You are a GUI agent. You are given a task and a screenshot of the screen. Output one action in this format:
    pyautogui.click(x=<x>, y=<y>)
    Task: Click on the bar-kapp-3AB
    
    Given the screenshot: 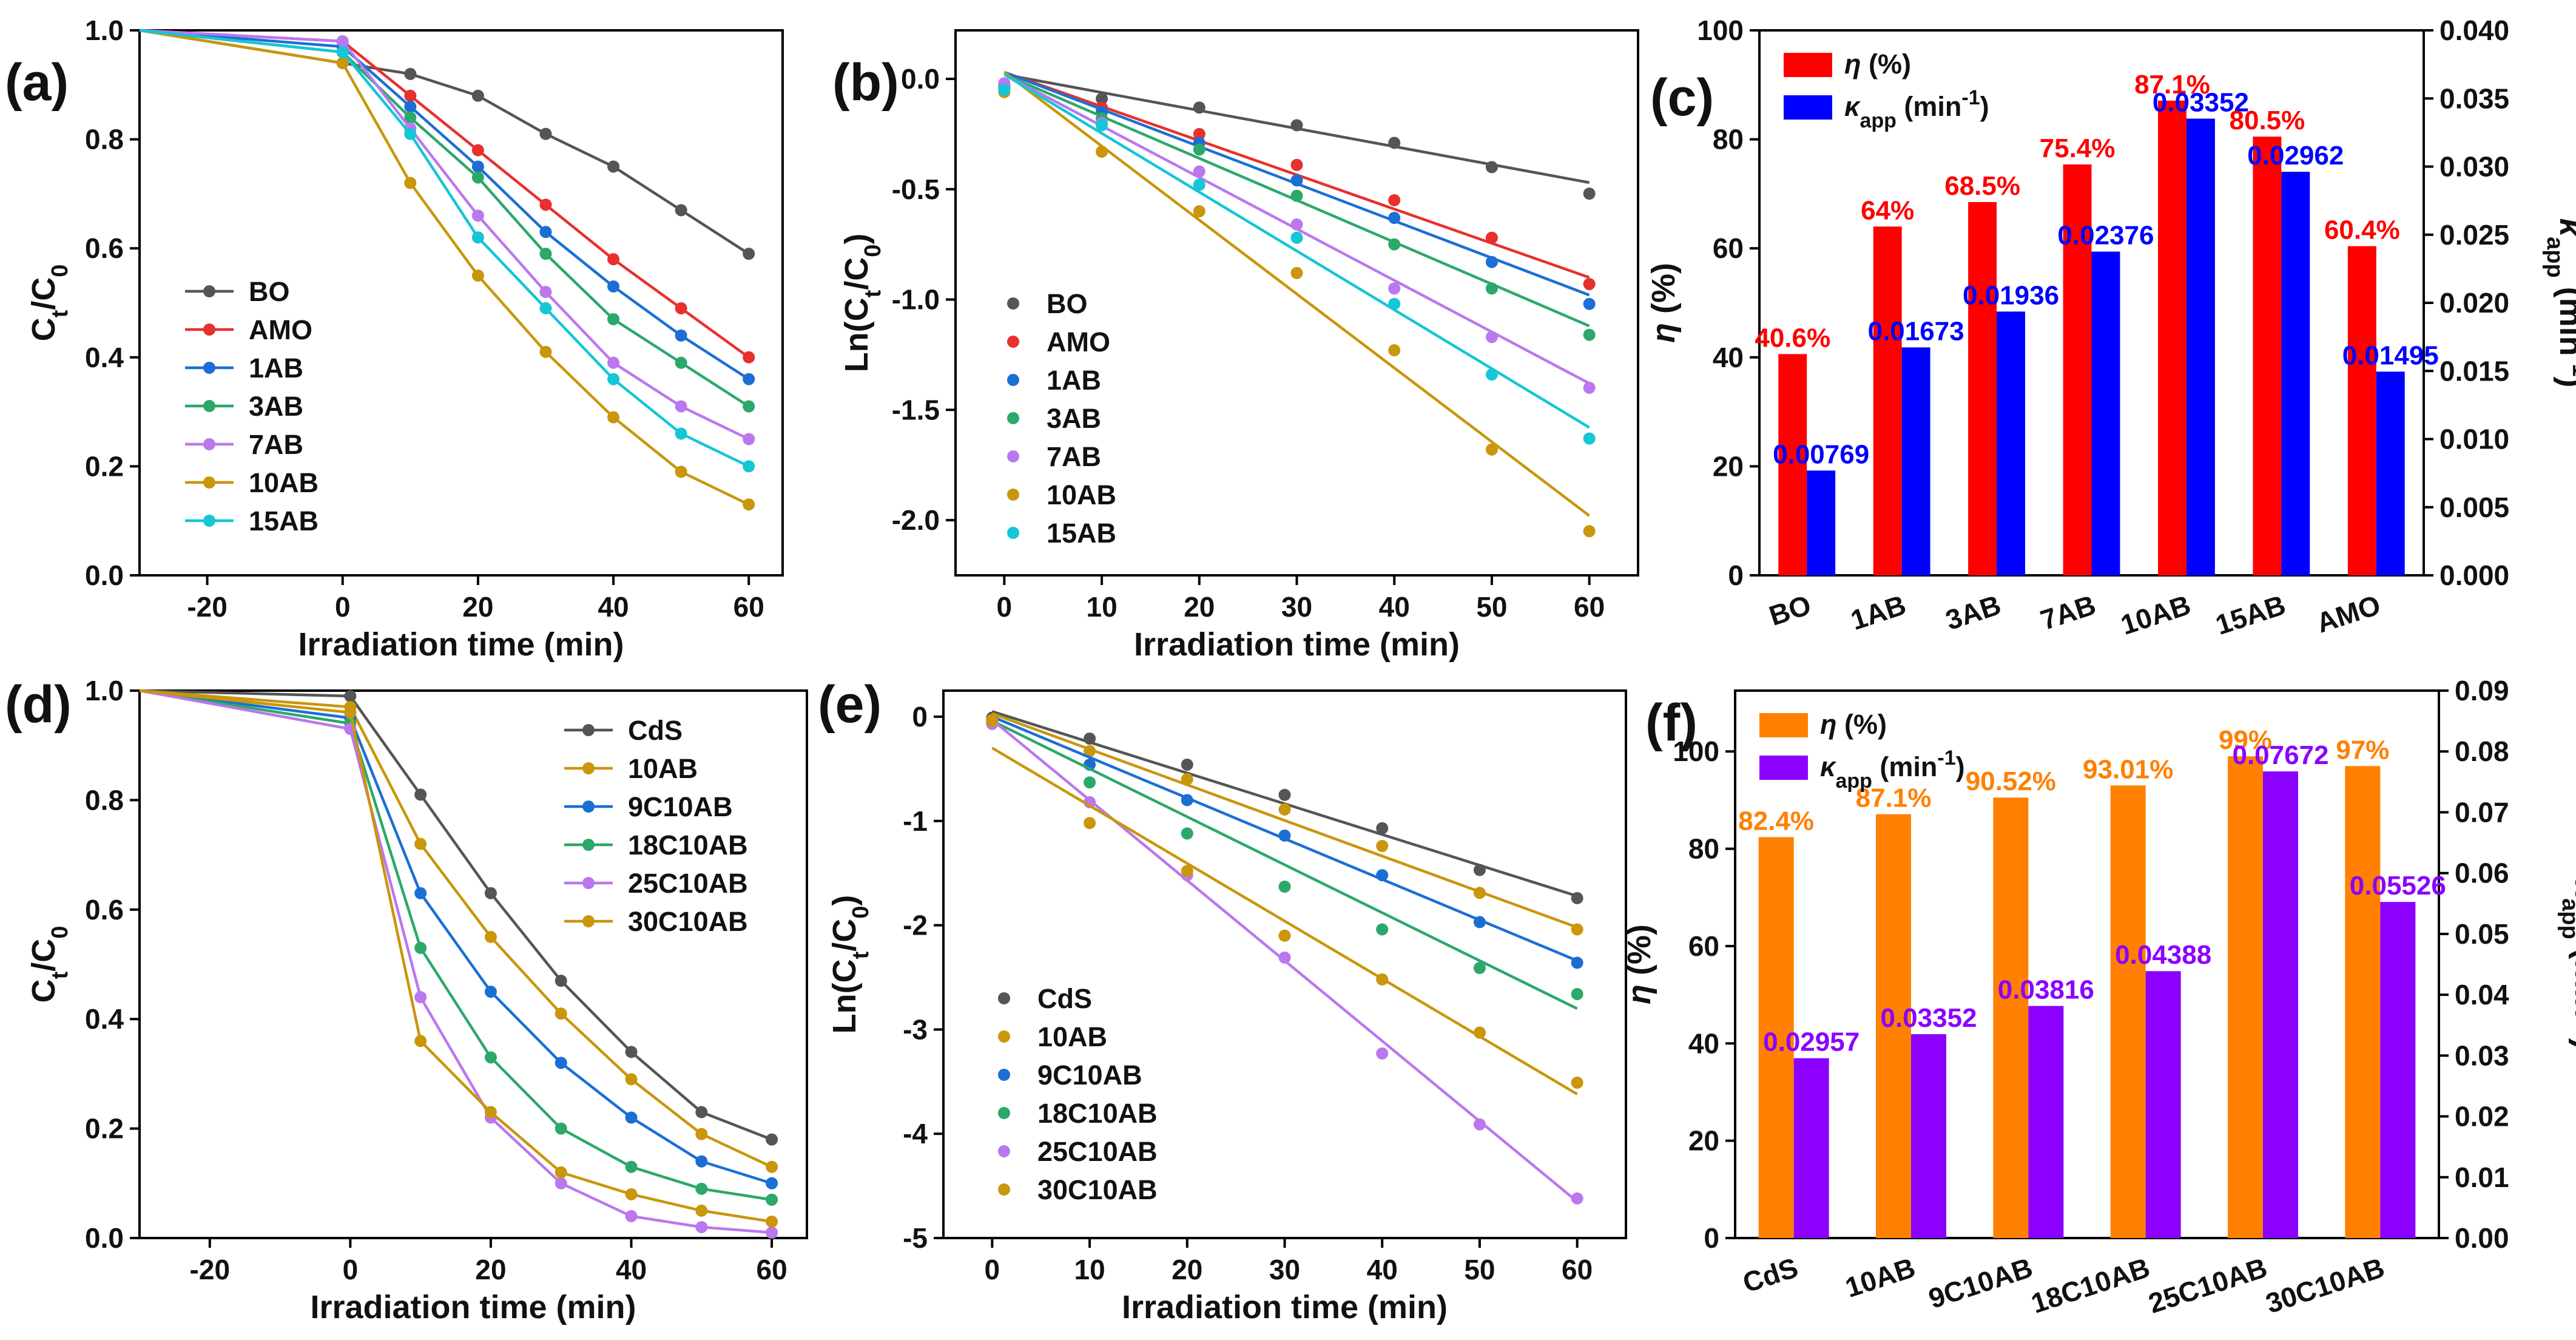 What is the action you would take?
    pyautogui.click(x=2011, y=443)
    